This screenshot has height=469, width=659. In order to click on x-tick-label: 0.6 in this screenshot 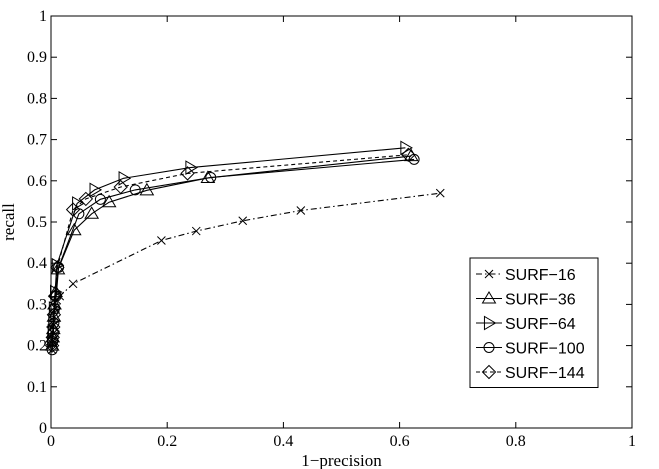, I will do `click(400, 441)`.